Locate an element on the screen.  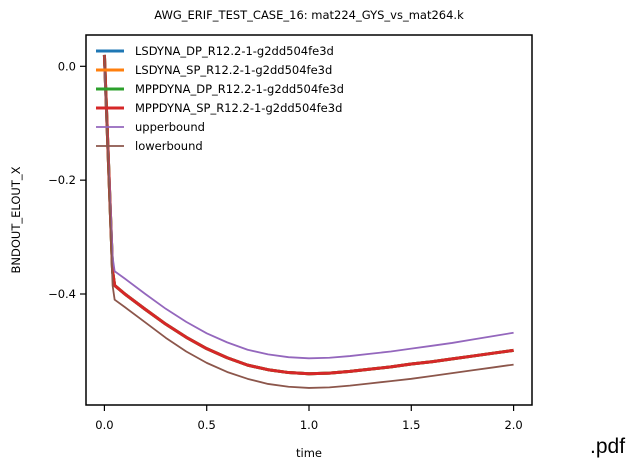
legend-label: LSDYNA_DP_R12.2-1-g2dd504fe3d is located at coordinates (234, 51).